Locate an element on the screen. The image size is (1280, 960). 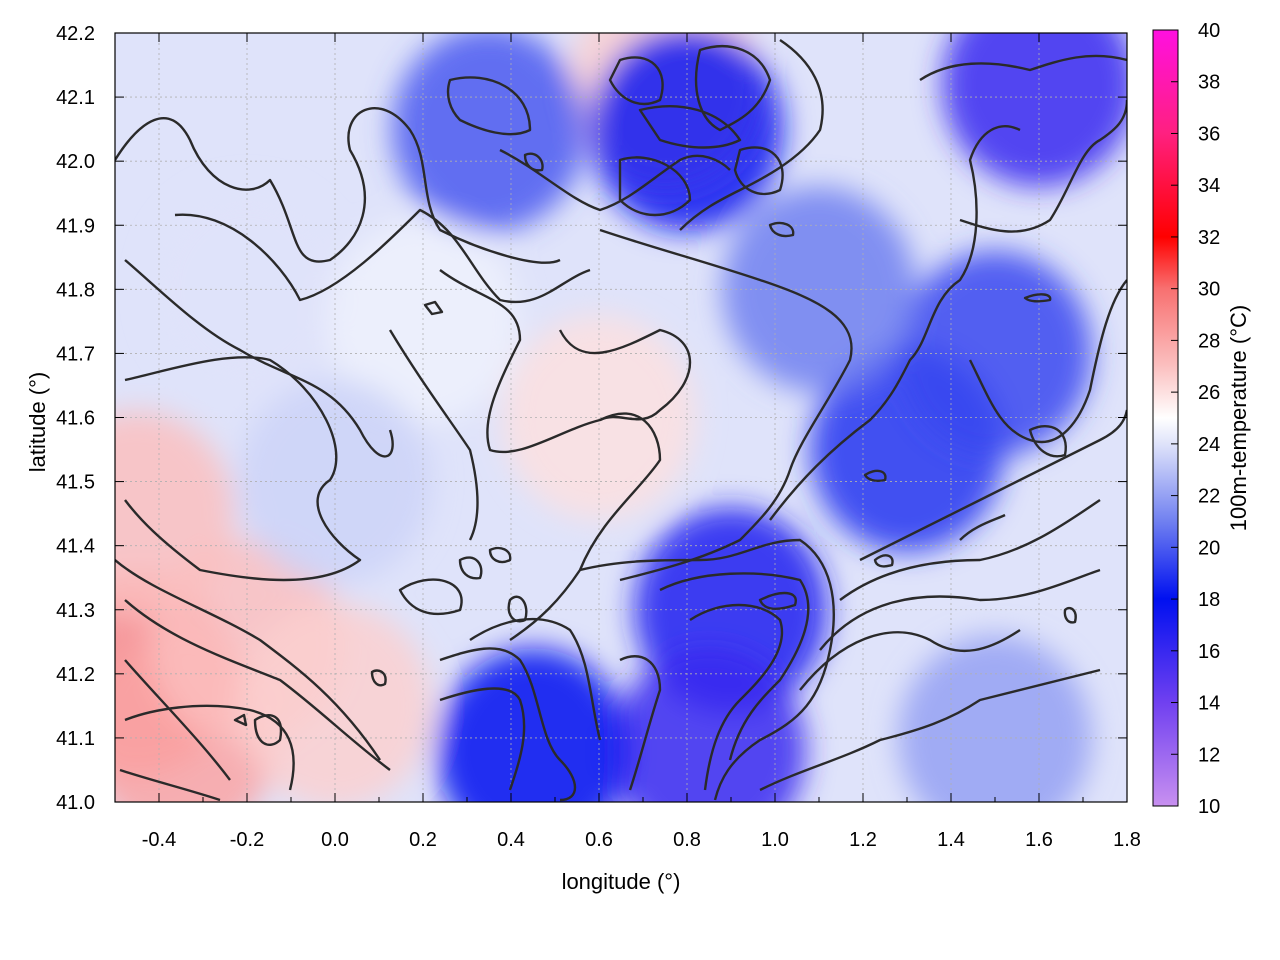
colorbar-ticks: 10 12 14 16 18 20 22 24 26 28 30 32 34 36 38 40 is located at coordinates (1195, 419).